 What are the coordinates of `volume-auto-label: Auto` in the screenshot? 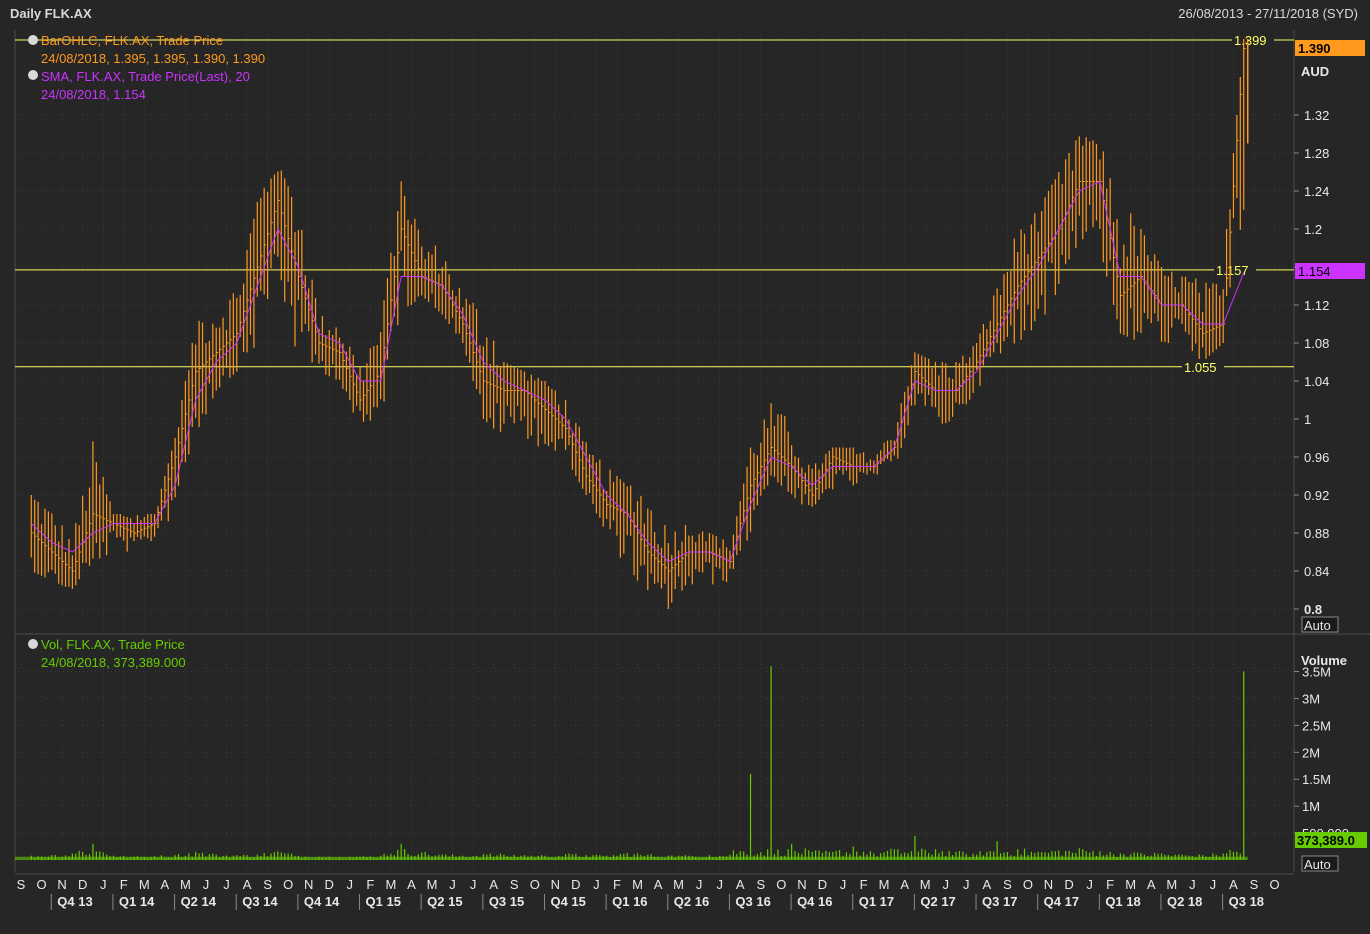 It's located at (1317, 864).